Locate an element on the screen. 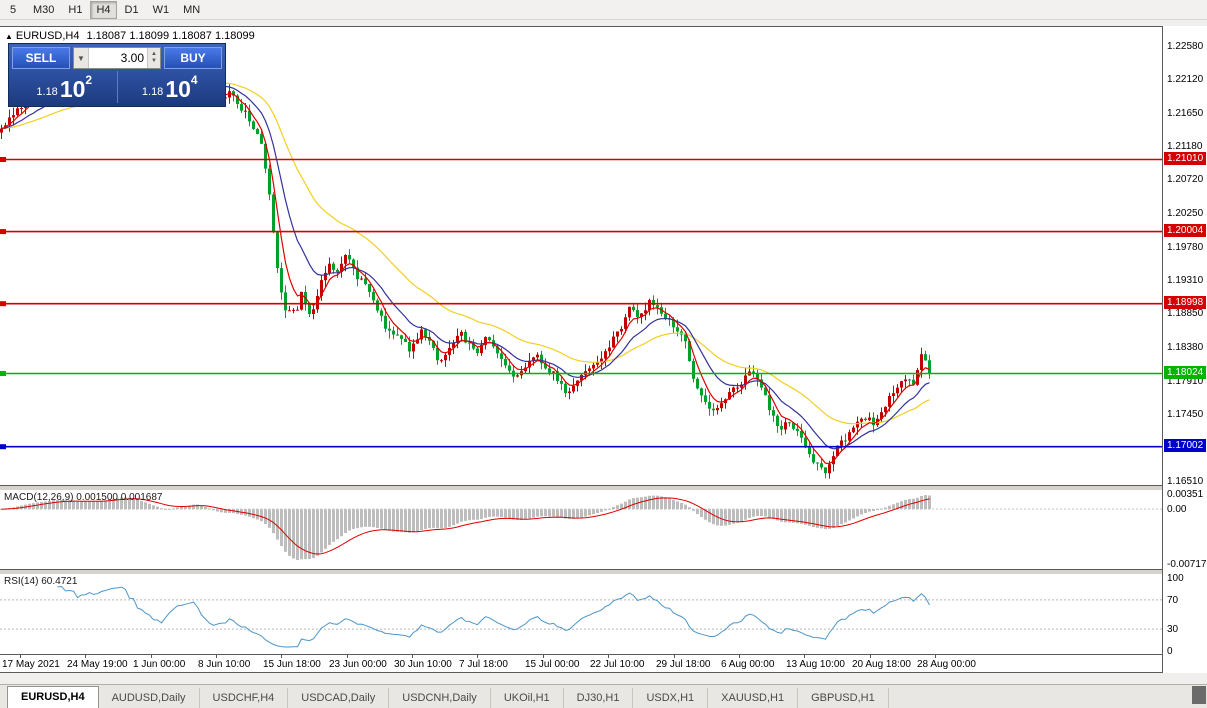 The width and height of the screenshot is (1207, 708). chart-tab-xauusd-h1: XAUUSD,H1 is located at coordinates (753, 698).